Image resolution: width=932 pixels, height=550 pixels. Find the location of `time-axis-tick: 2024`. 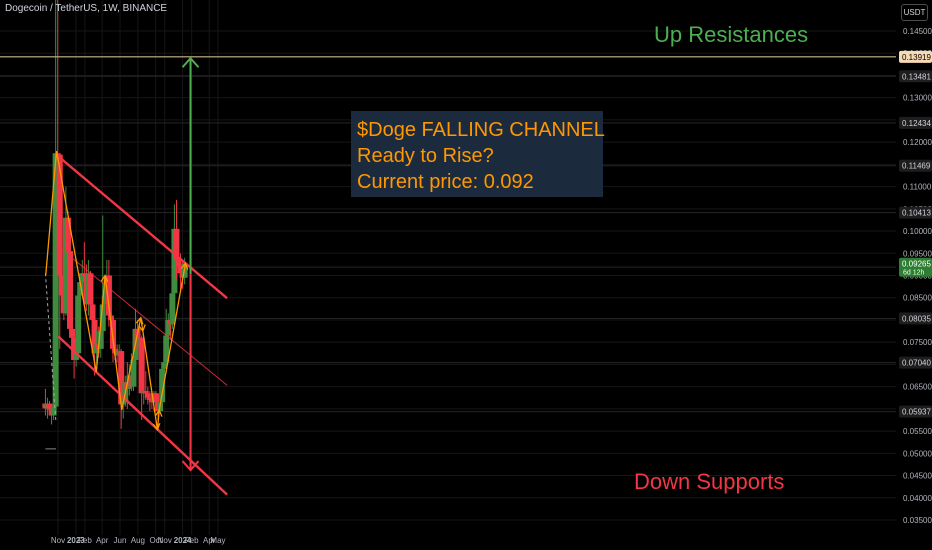

time-axis-tick: 2024 is located at coordinates (183, 540).